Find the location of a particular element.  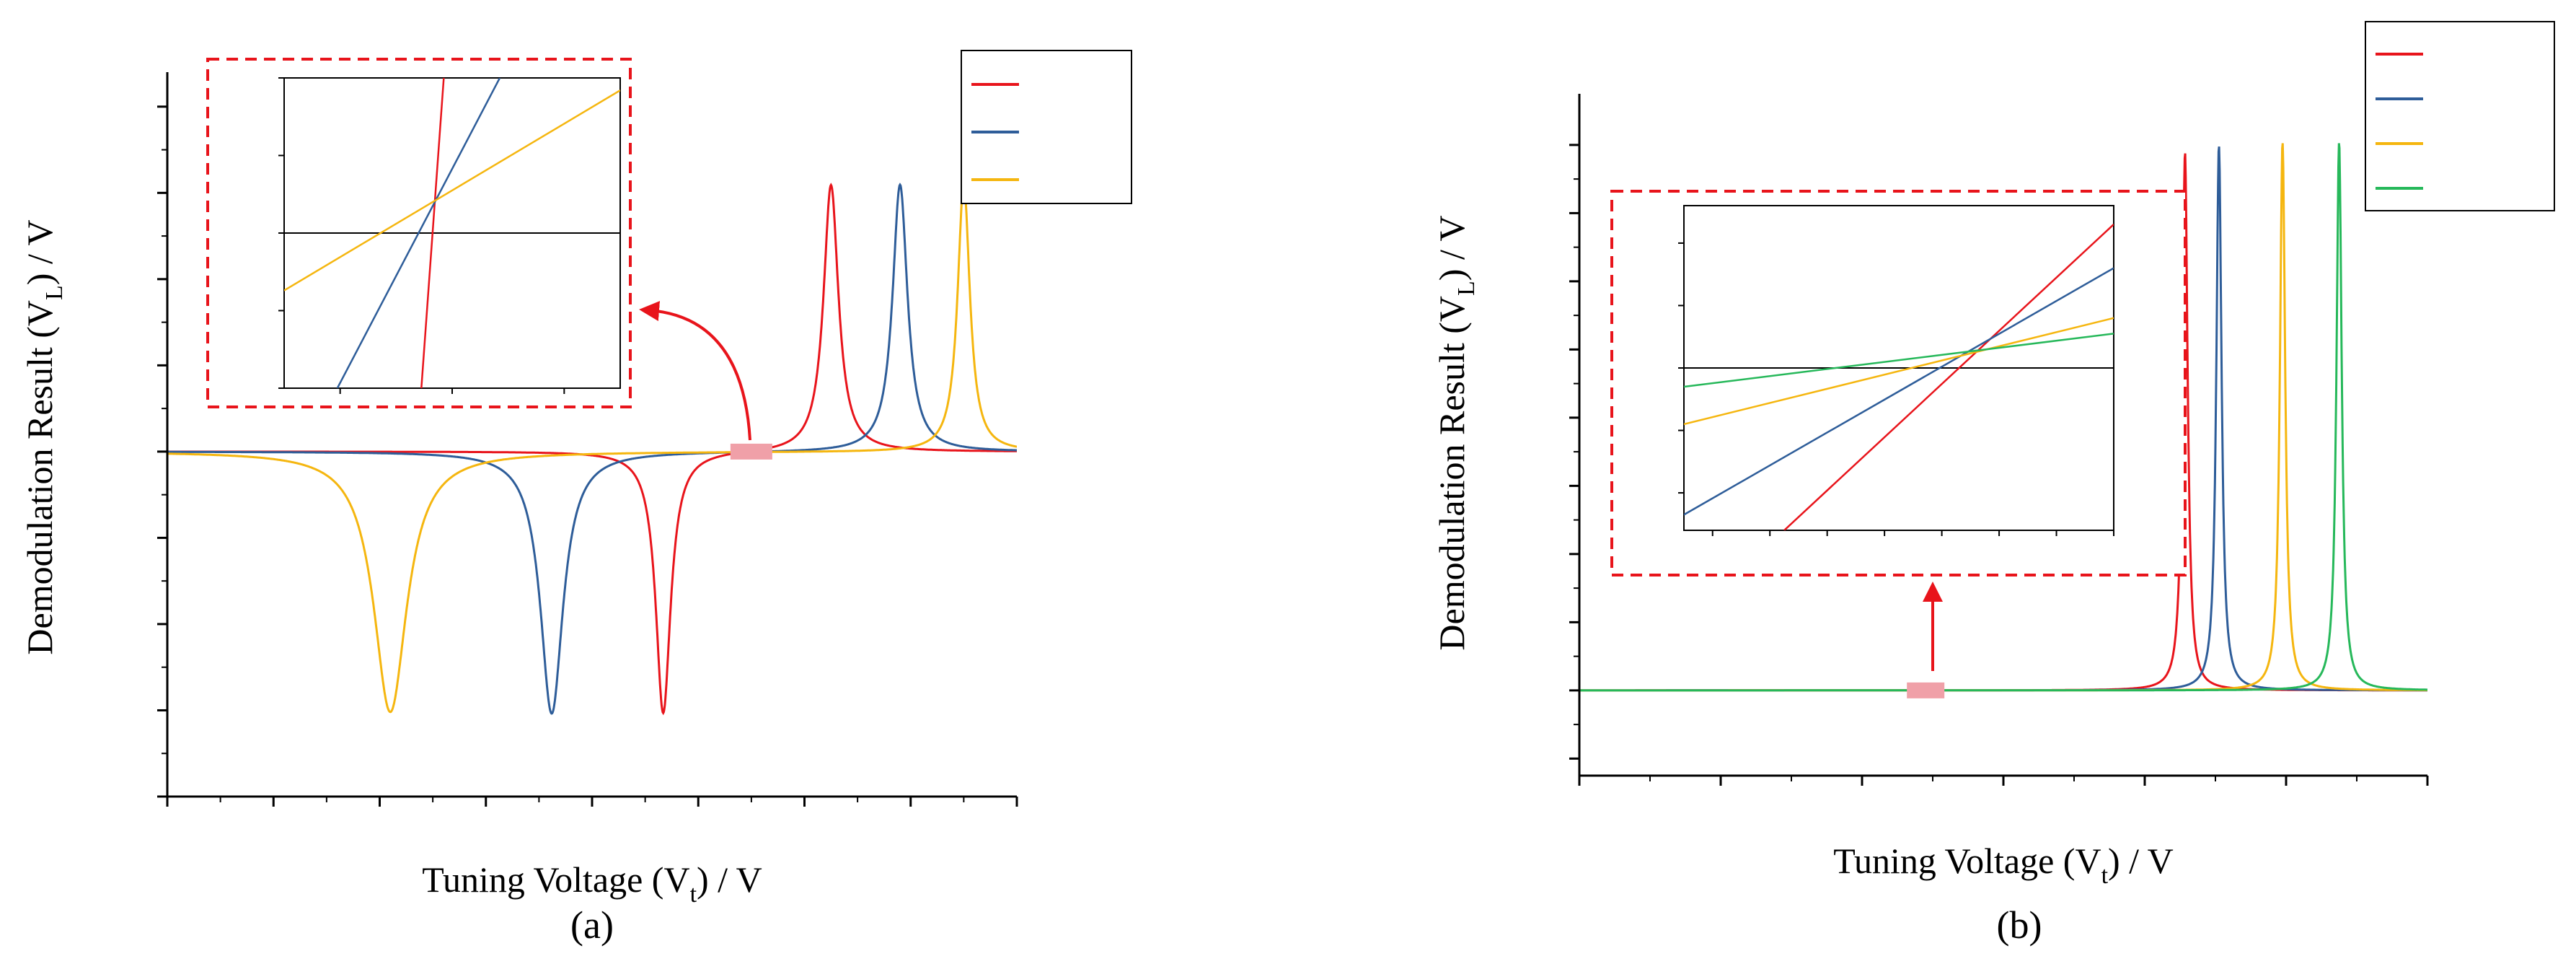

chart-b-inset is located at coordinates (1898, 431).